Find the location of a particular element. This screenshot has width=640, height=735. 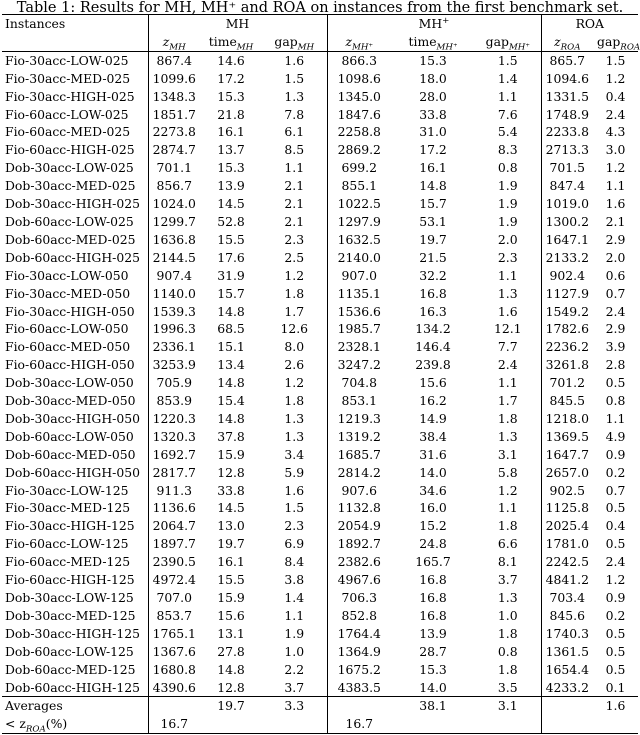

cell-z-mhp: 1675.2 is located at coordinates (359, 669).